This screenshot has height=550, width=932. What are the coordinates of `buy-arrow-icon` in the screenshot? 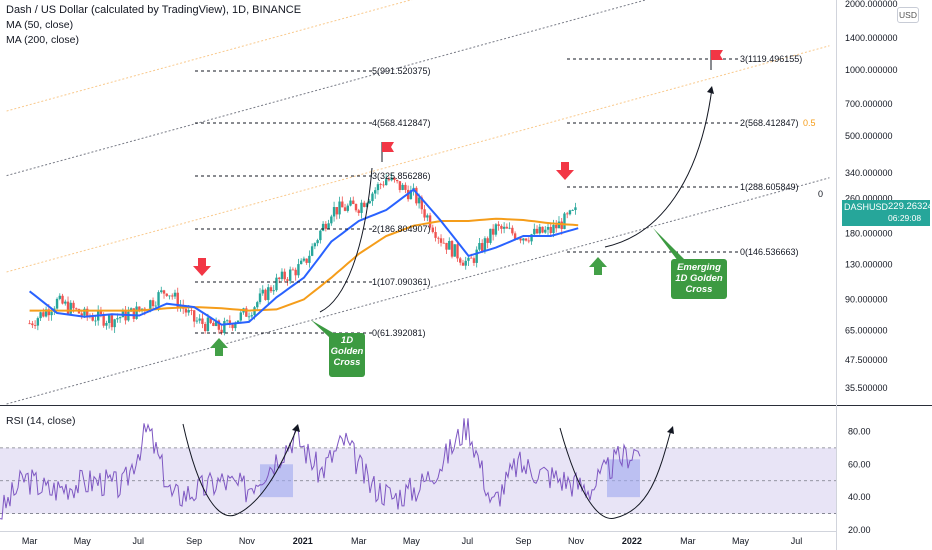 It's located at (219, 347).